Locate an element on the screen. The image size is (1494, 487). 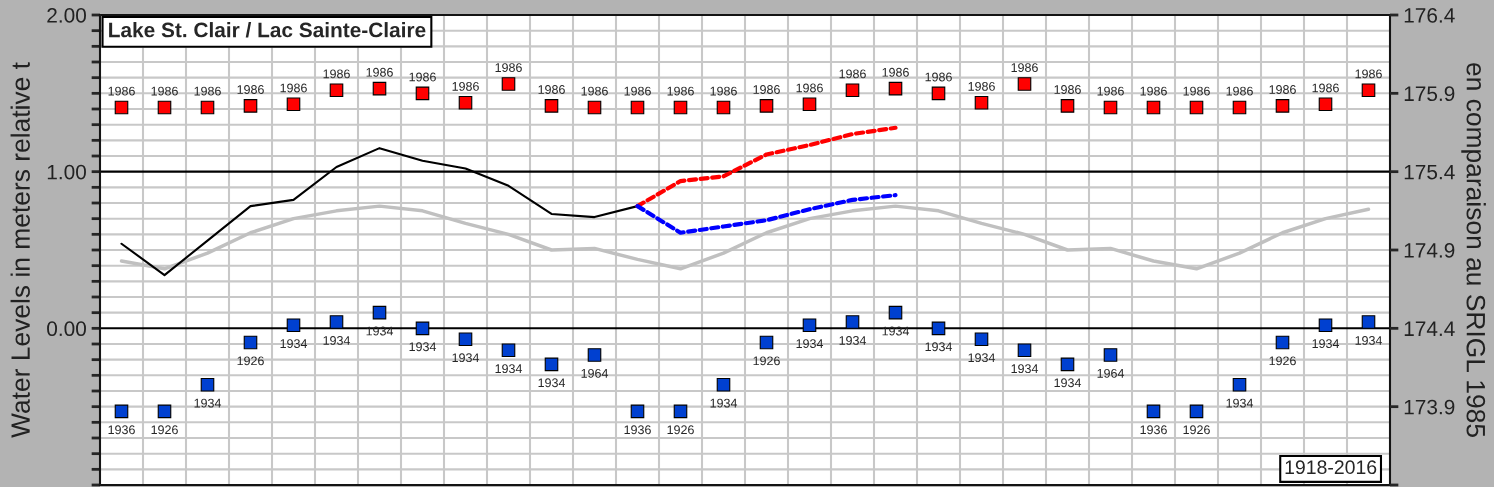
y2-tick-label: 174.9 is located at coordinates (1429, 250).